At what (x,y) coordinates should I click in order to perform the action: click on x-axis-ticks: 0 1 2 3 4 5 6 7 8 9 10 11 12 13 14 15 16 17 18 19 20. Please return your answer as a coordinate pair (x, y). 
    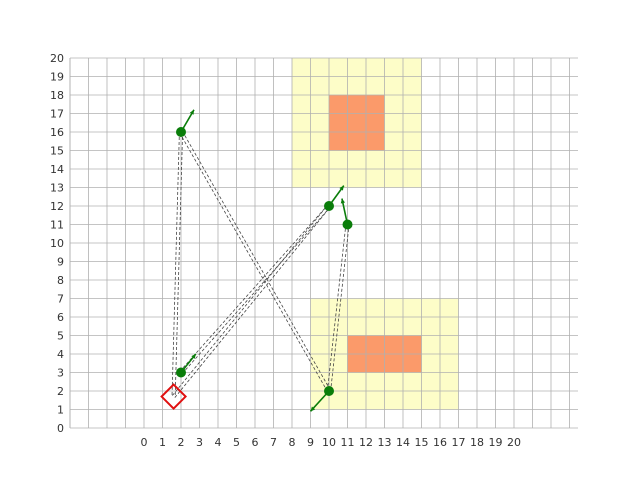
    Looking at the image, I should click on (331, 442).